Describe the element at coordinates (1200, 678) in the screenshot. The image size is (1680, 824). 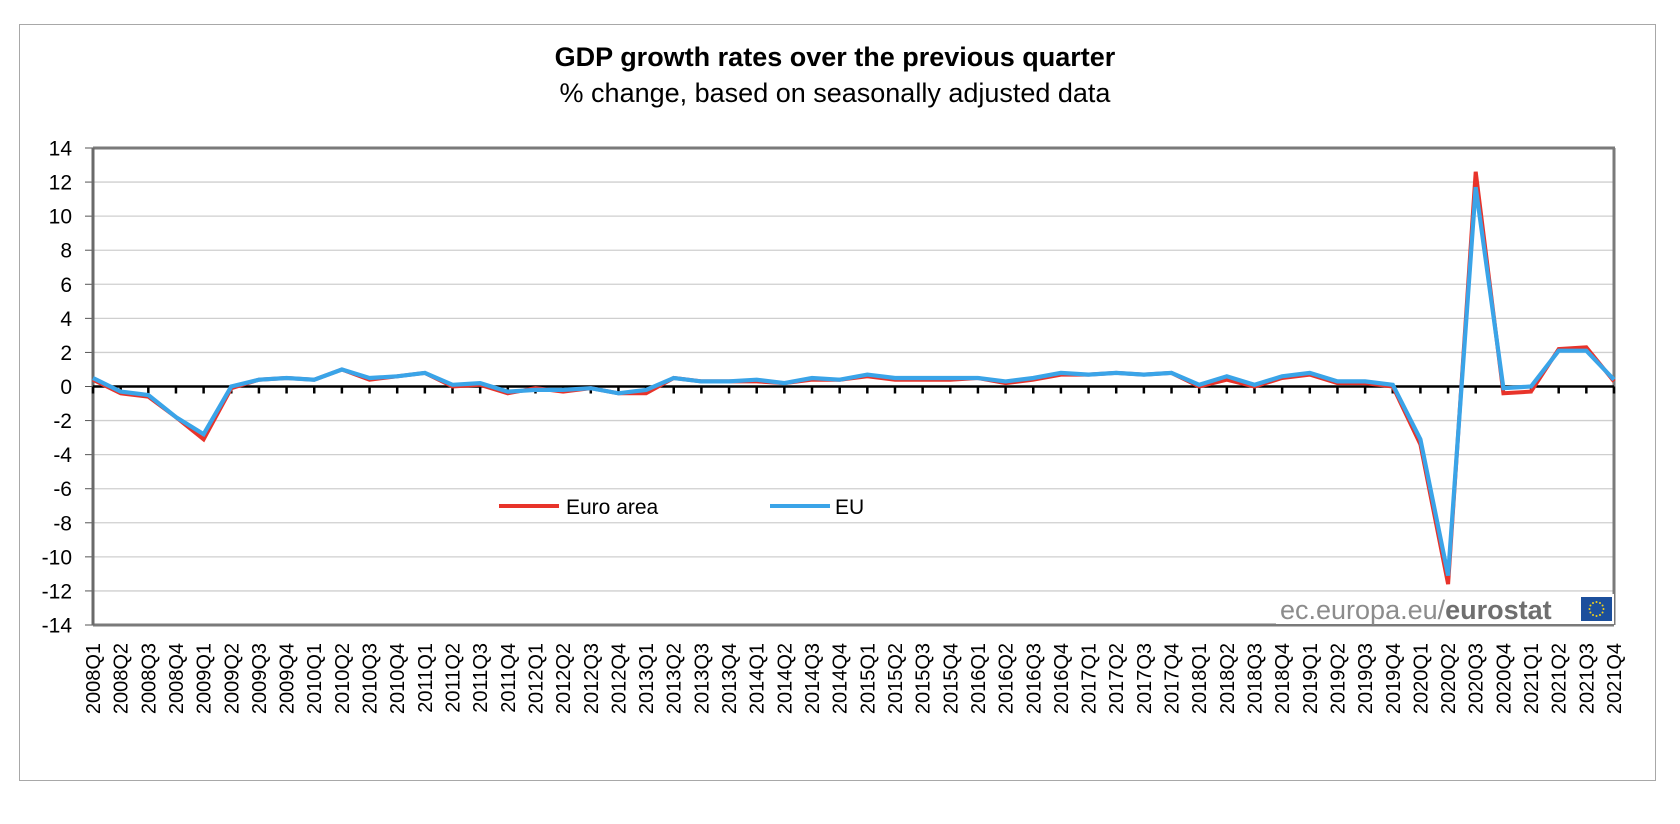
I see `x-tick-label: 2018Q1` at that location.